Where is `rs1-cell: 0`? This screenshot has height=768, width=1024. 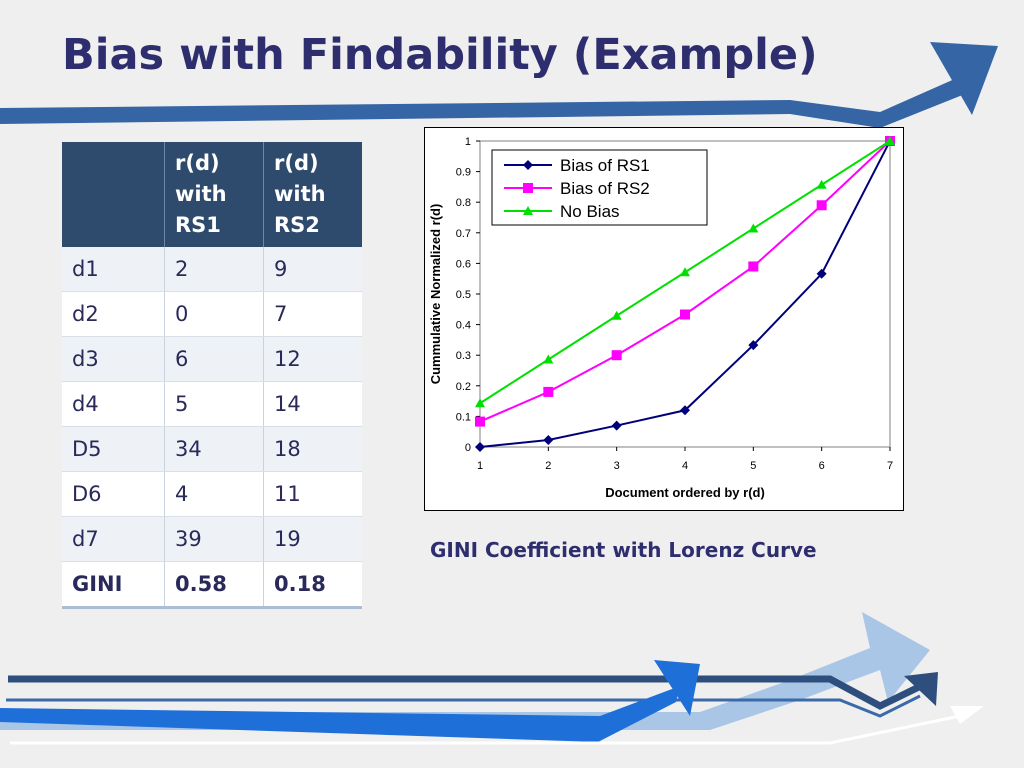 rs1-cell: 0 is located at coordinates (214, 314).